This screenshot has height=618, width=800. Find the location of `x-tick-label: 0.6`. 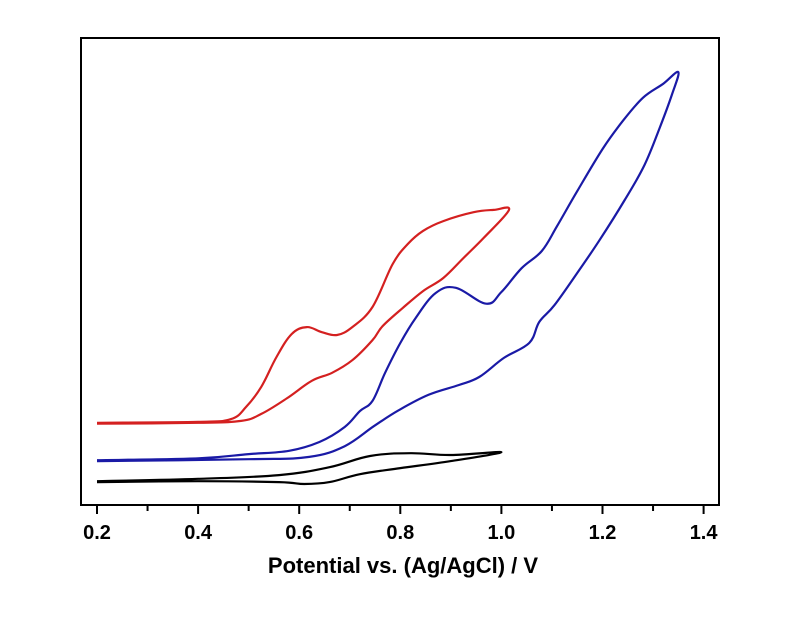

x-tick-label: 0.6 is located at coordinates (299, 533).